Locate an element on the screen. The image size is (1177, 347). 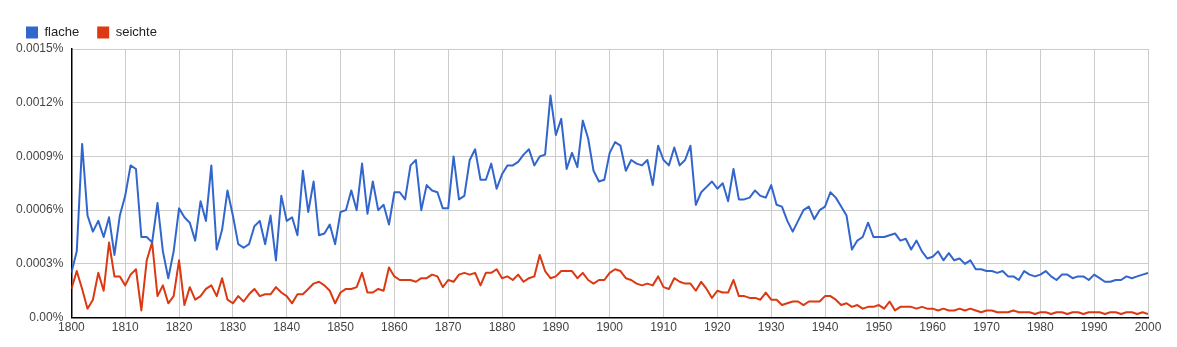
x-tick-label: 1840 is located at coordinates (287, 327).